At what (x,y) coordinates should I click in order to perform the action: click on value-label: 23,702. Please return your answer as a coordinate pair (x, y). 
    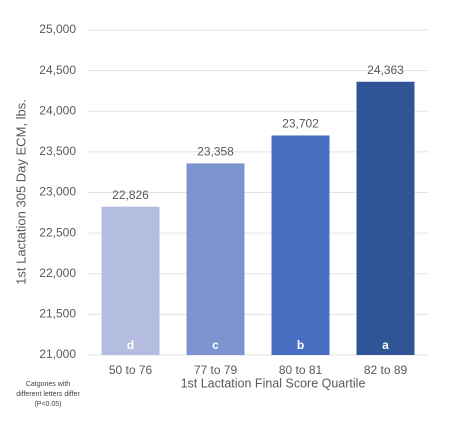
    Looking at the image, I should click on (300, 124).